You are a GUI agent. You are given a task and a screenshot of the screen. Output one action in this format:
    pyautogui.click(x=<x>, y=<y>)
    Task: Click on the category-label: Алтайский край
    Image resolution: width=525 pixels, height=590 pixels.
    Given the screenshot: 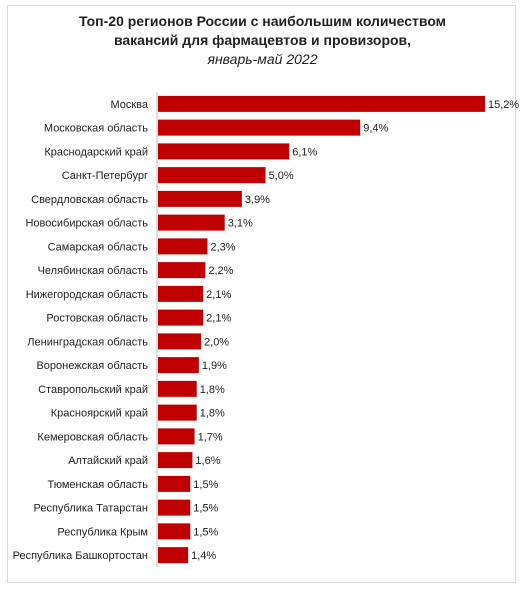 What is the action you would take?
    pyautogui.click(x=108, y=461)
    